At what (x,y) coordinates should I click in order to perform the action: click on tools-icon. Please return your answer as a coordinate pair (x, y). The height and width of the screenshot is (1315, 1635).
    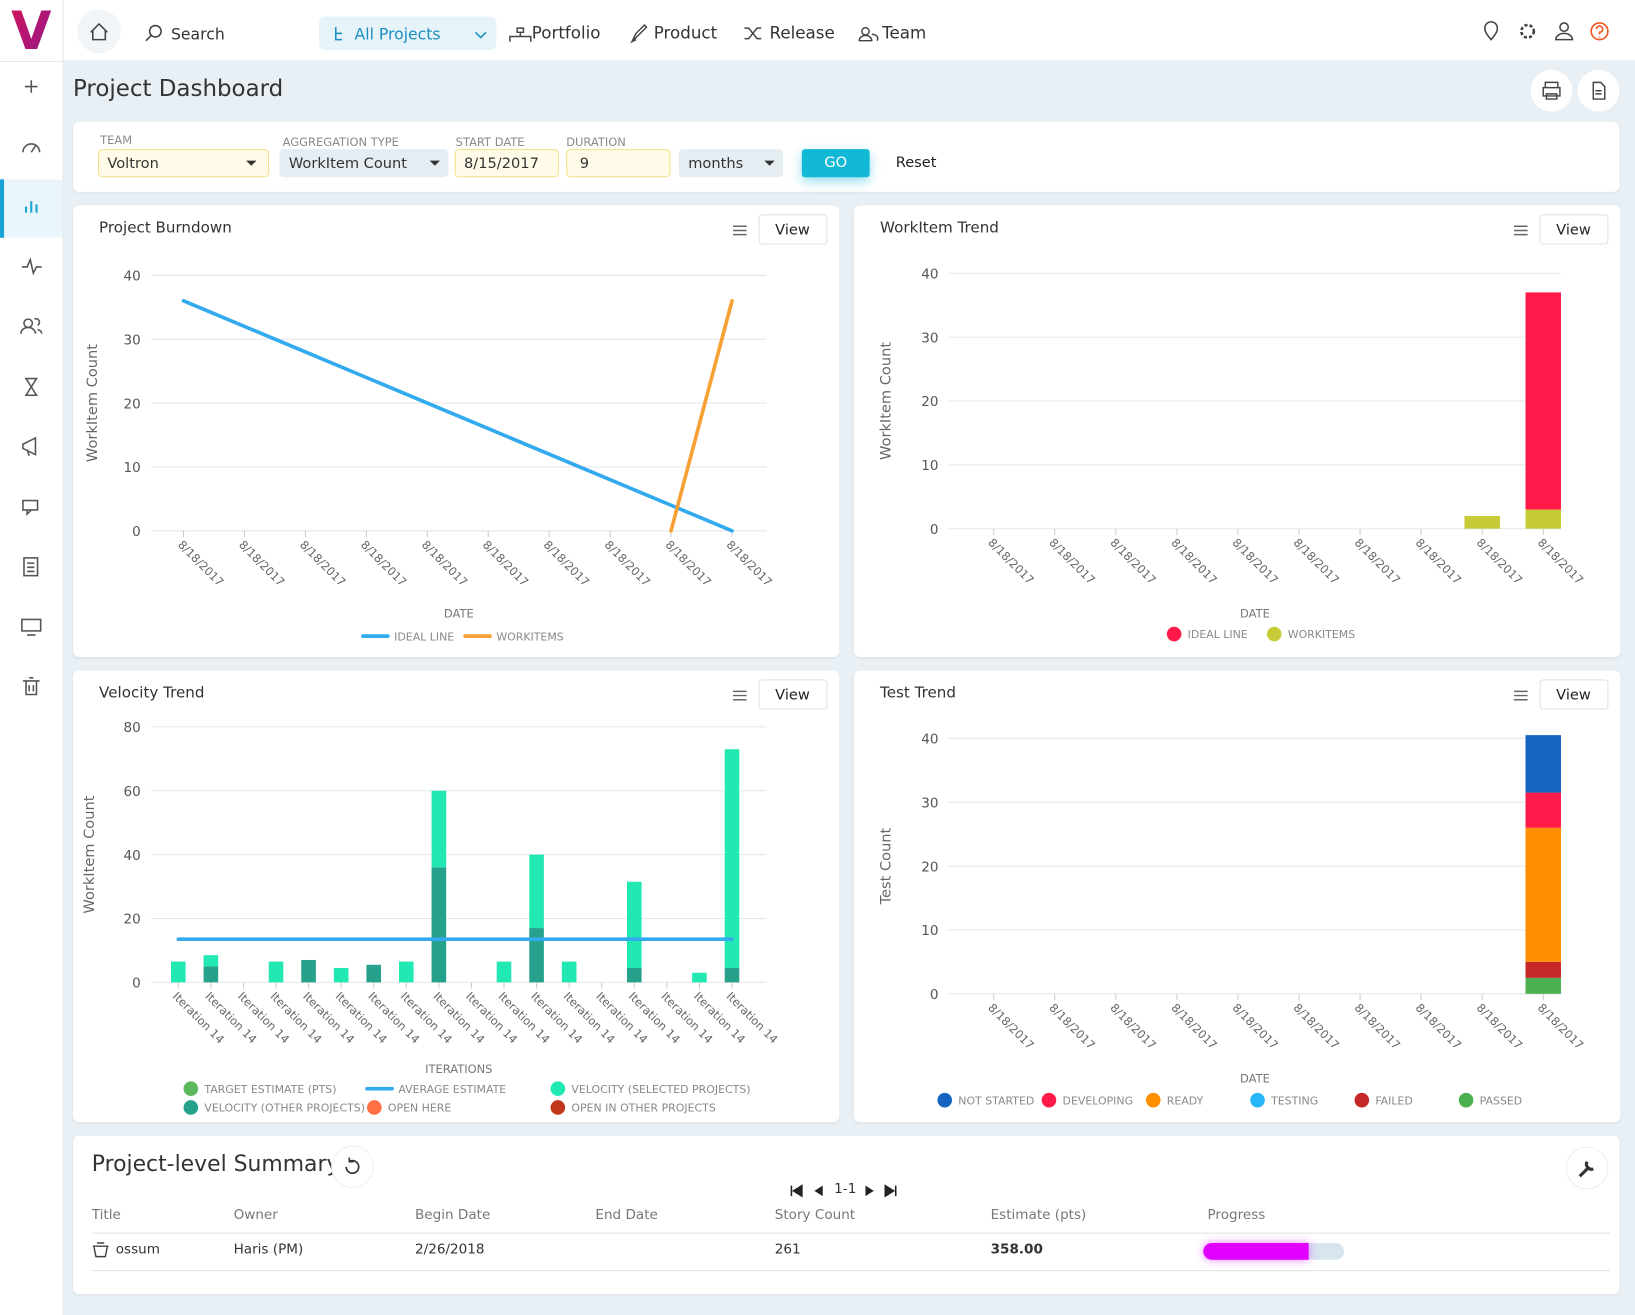
    Looking at the image, I should click on (1586, 1169).